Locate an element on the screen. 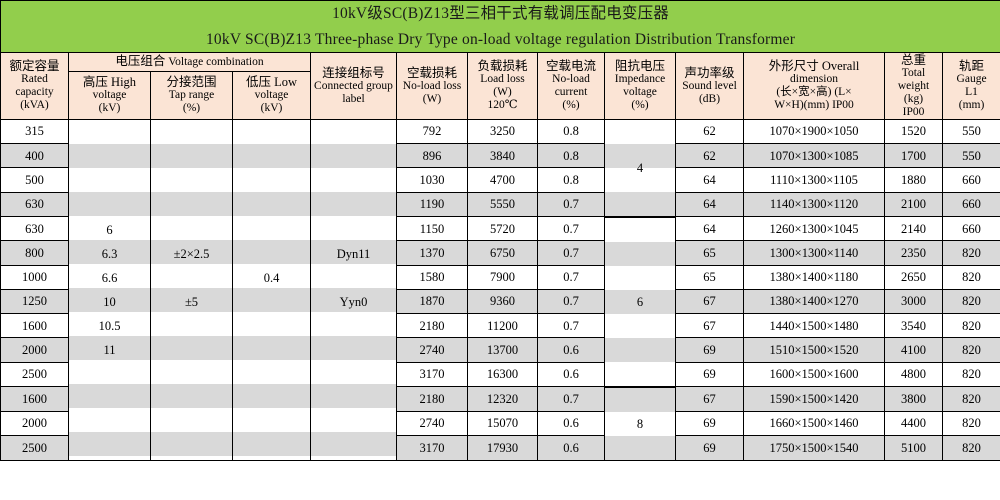  header-gauge-line3: L1 is located at coordinates (971, 92).